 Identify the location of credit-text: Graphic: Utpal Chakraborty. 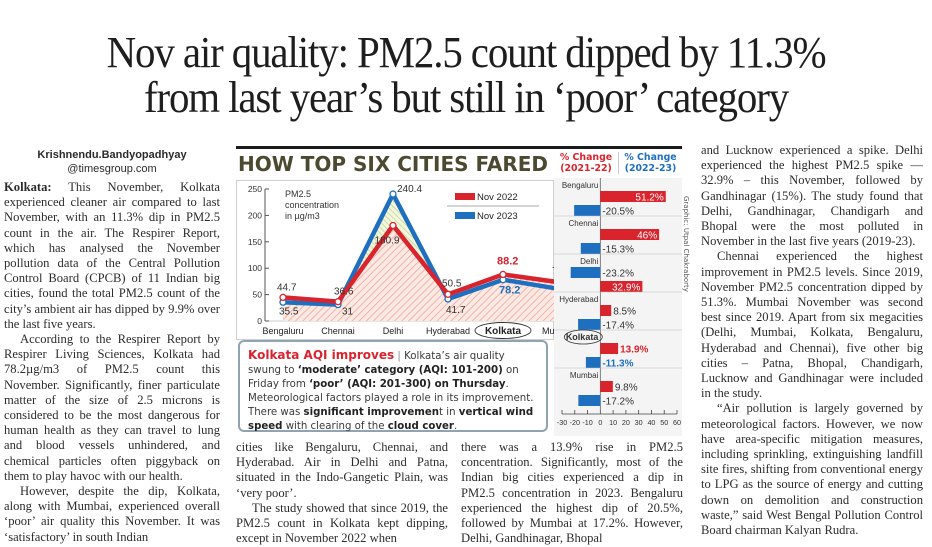
(686, 244).